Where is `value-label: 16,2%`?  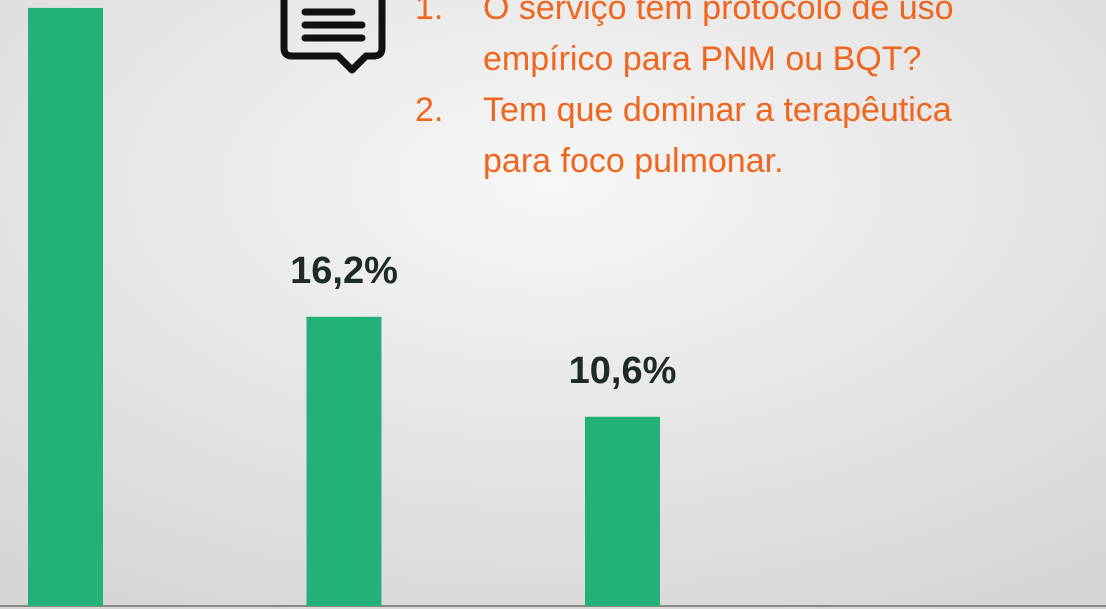 value-label: 16,2% is located at coordinates (344, 271).